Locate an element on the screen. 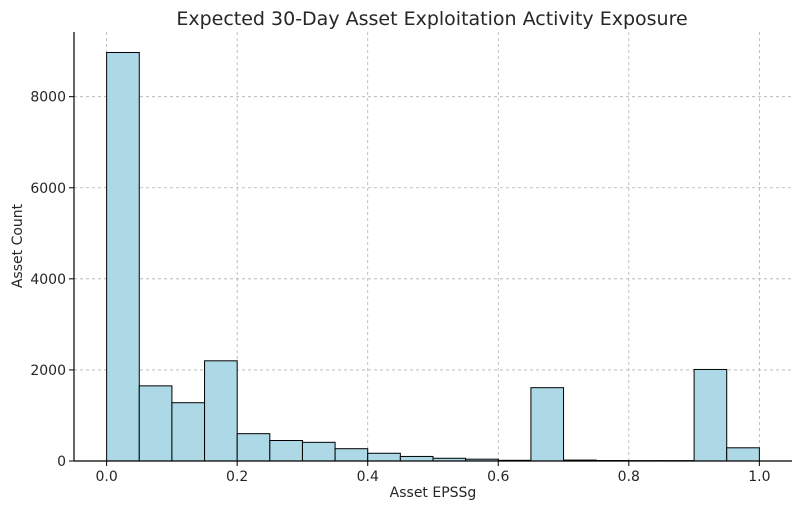  y-tick-label-1: 2000 is located at coordinates (48, 371).